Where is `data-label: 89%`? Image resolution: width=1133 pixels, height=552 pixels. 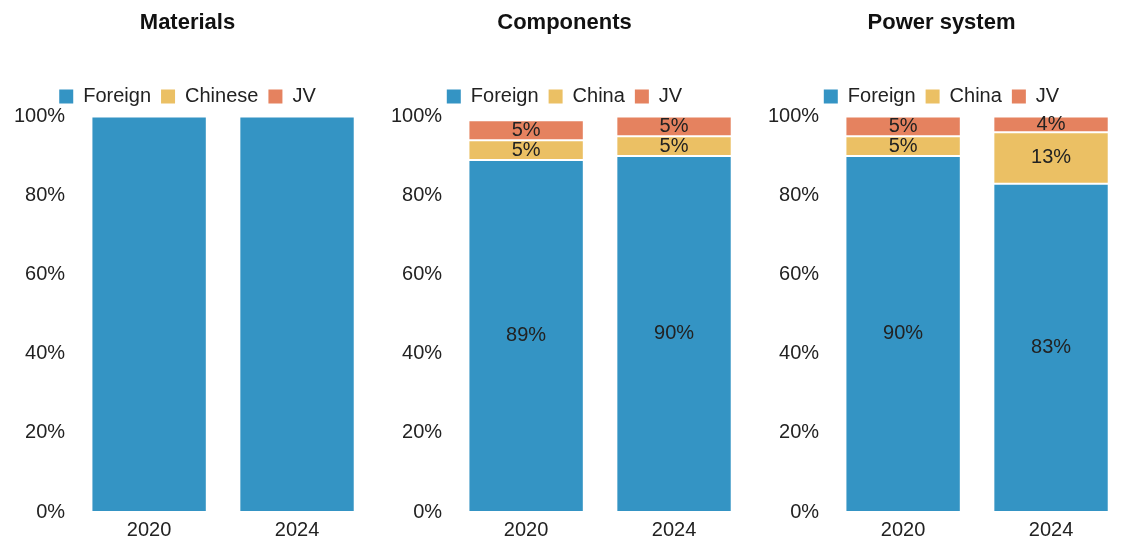
data-label: 89% is located at coordinates (526, 334).